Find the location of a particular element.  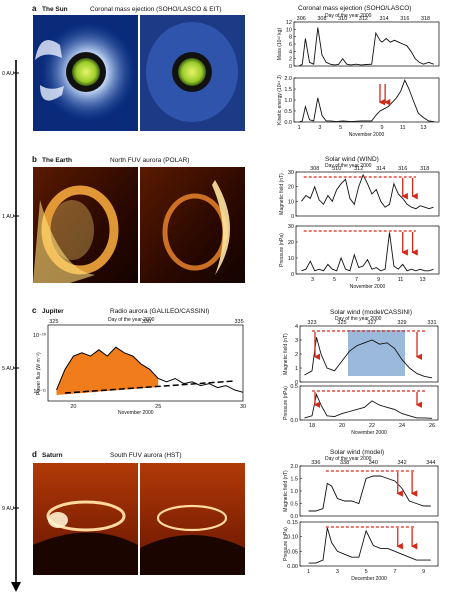

top-tick-label: 316 is located at coordinates (404, 19).